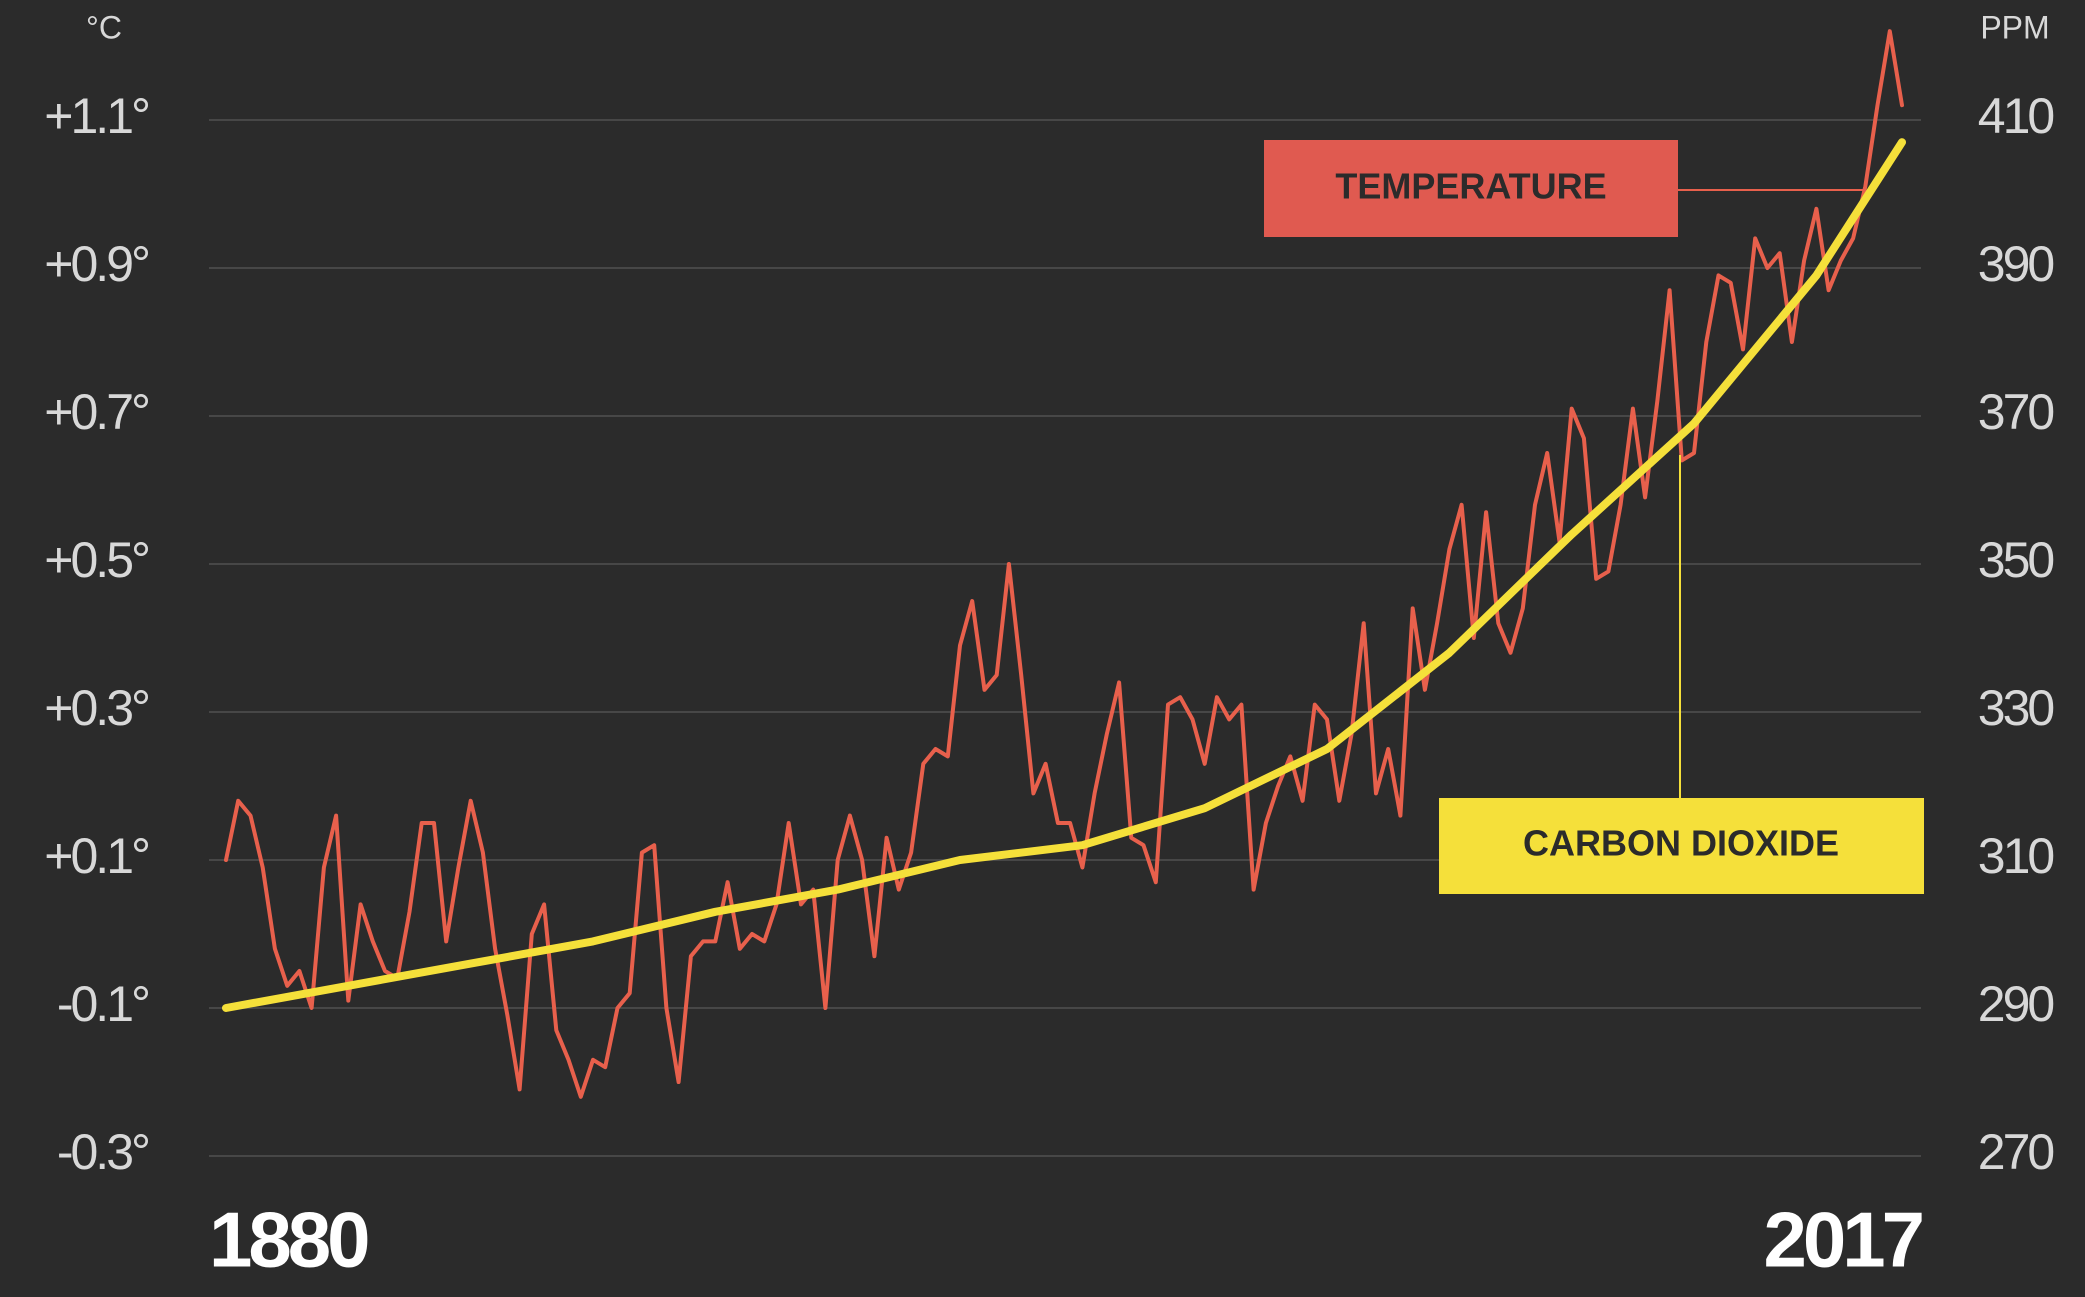 The height and width of the screenshot is (1297, 2085). I want to click on y2-tick-label: 270, so click(2016, 1152).